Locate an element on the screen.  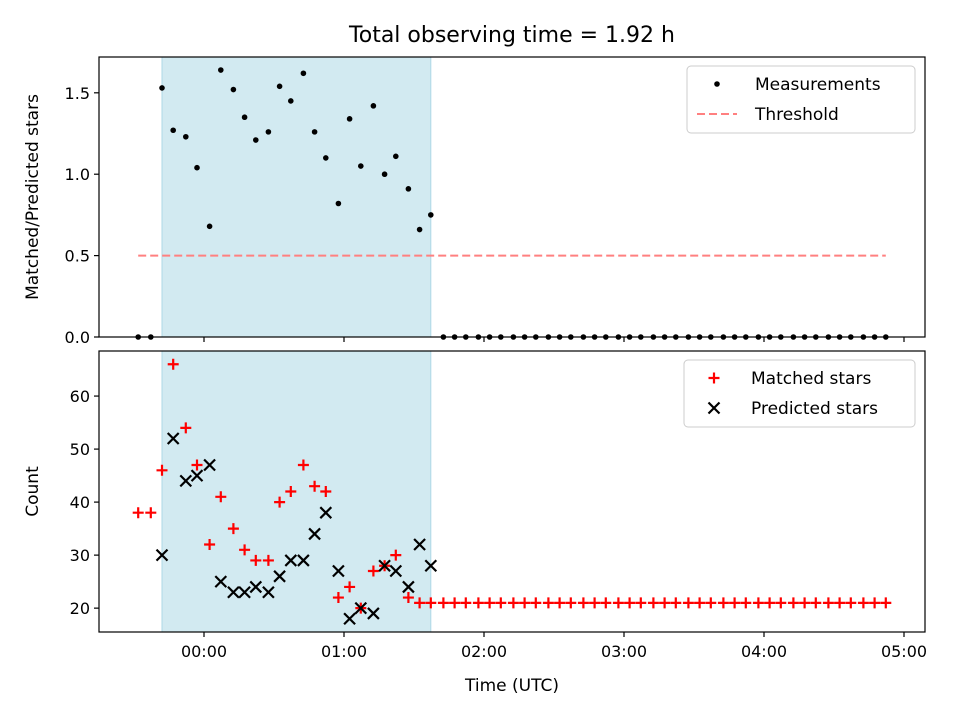
top-legend-box is located at coordinates (801, 99).